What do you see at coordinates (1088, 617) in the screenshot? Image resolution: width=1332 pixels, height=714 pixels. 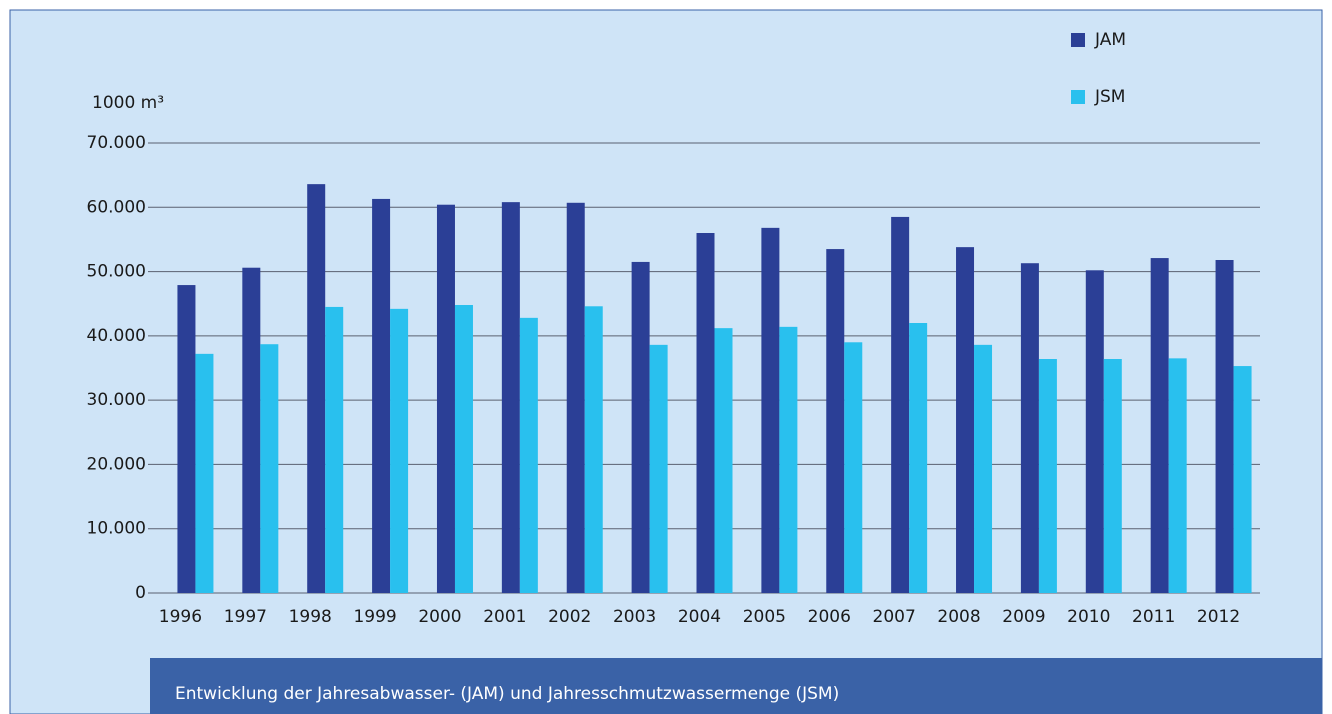 I see `x-tick-label: 2010` at bounding box center [1088, 617].